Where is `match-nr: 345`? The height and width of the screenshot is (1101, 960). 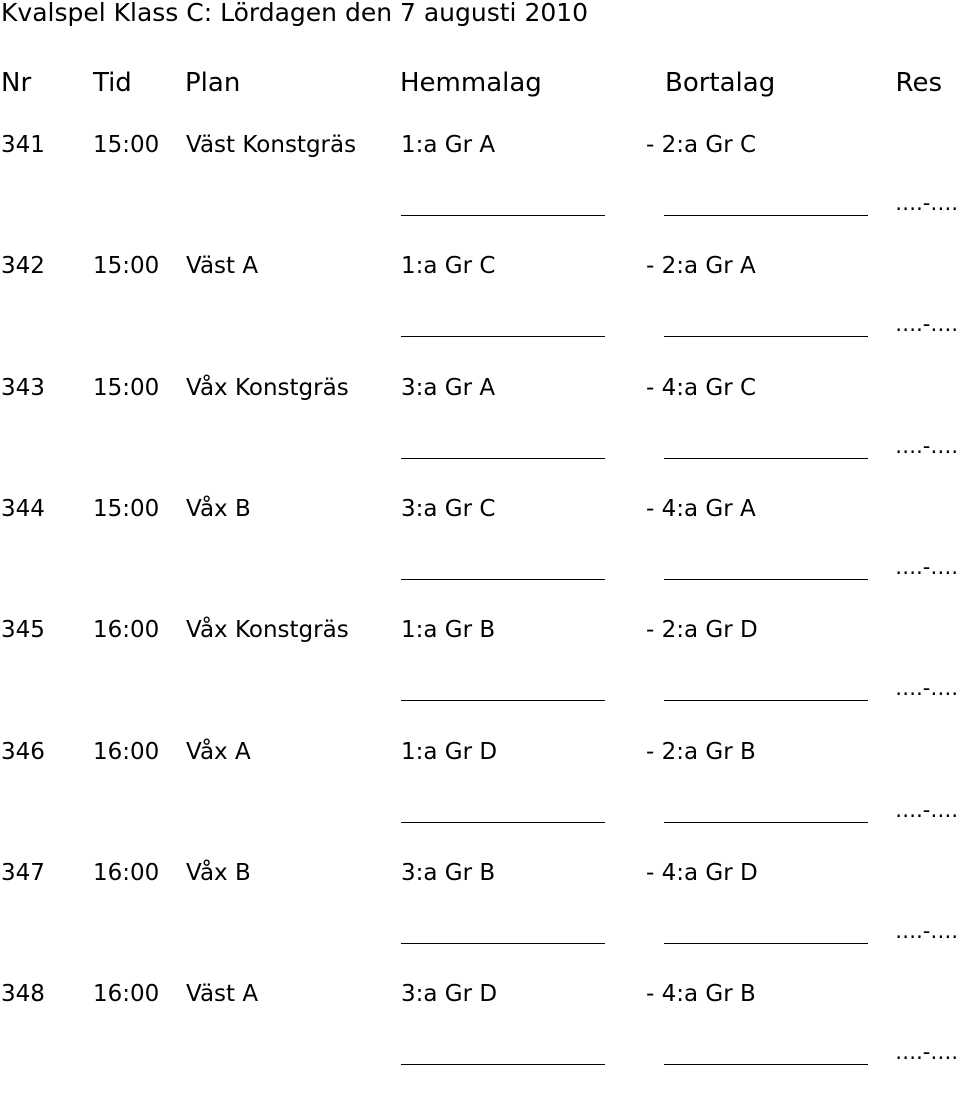
match-nr: 345 is located at coordinates (23, 630).